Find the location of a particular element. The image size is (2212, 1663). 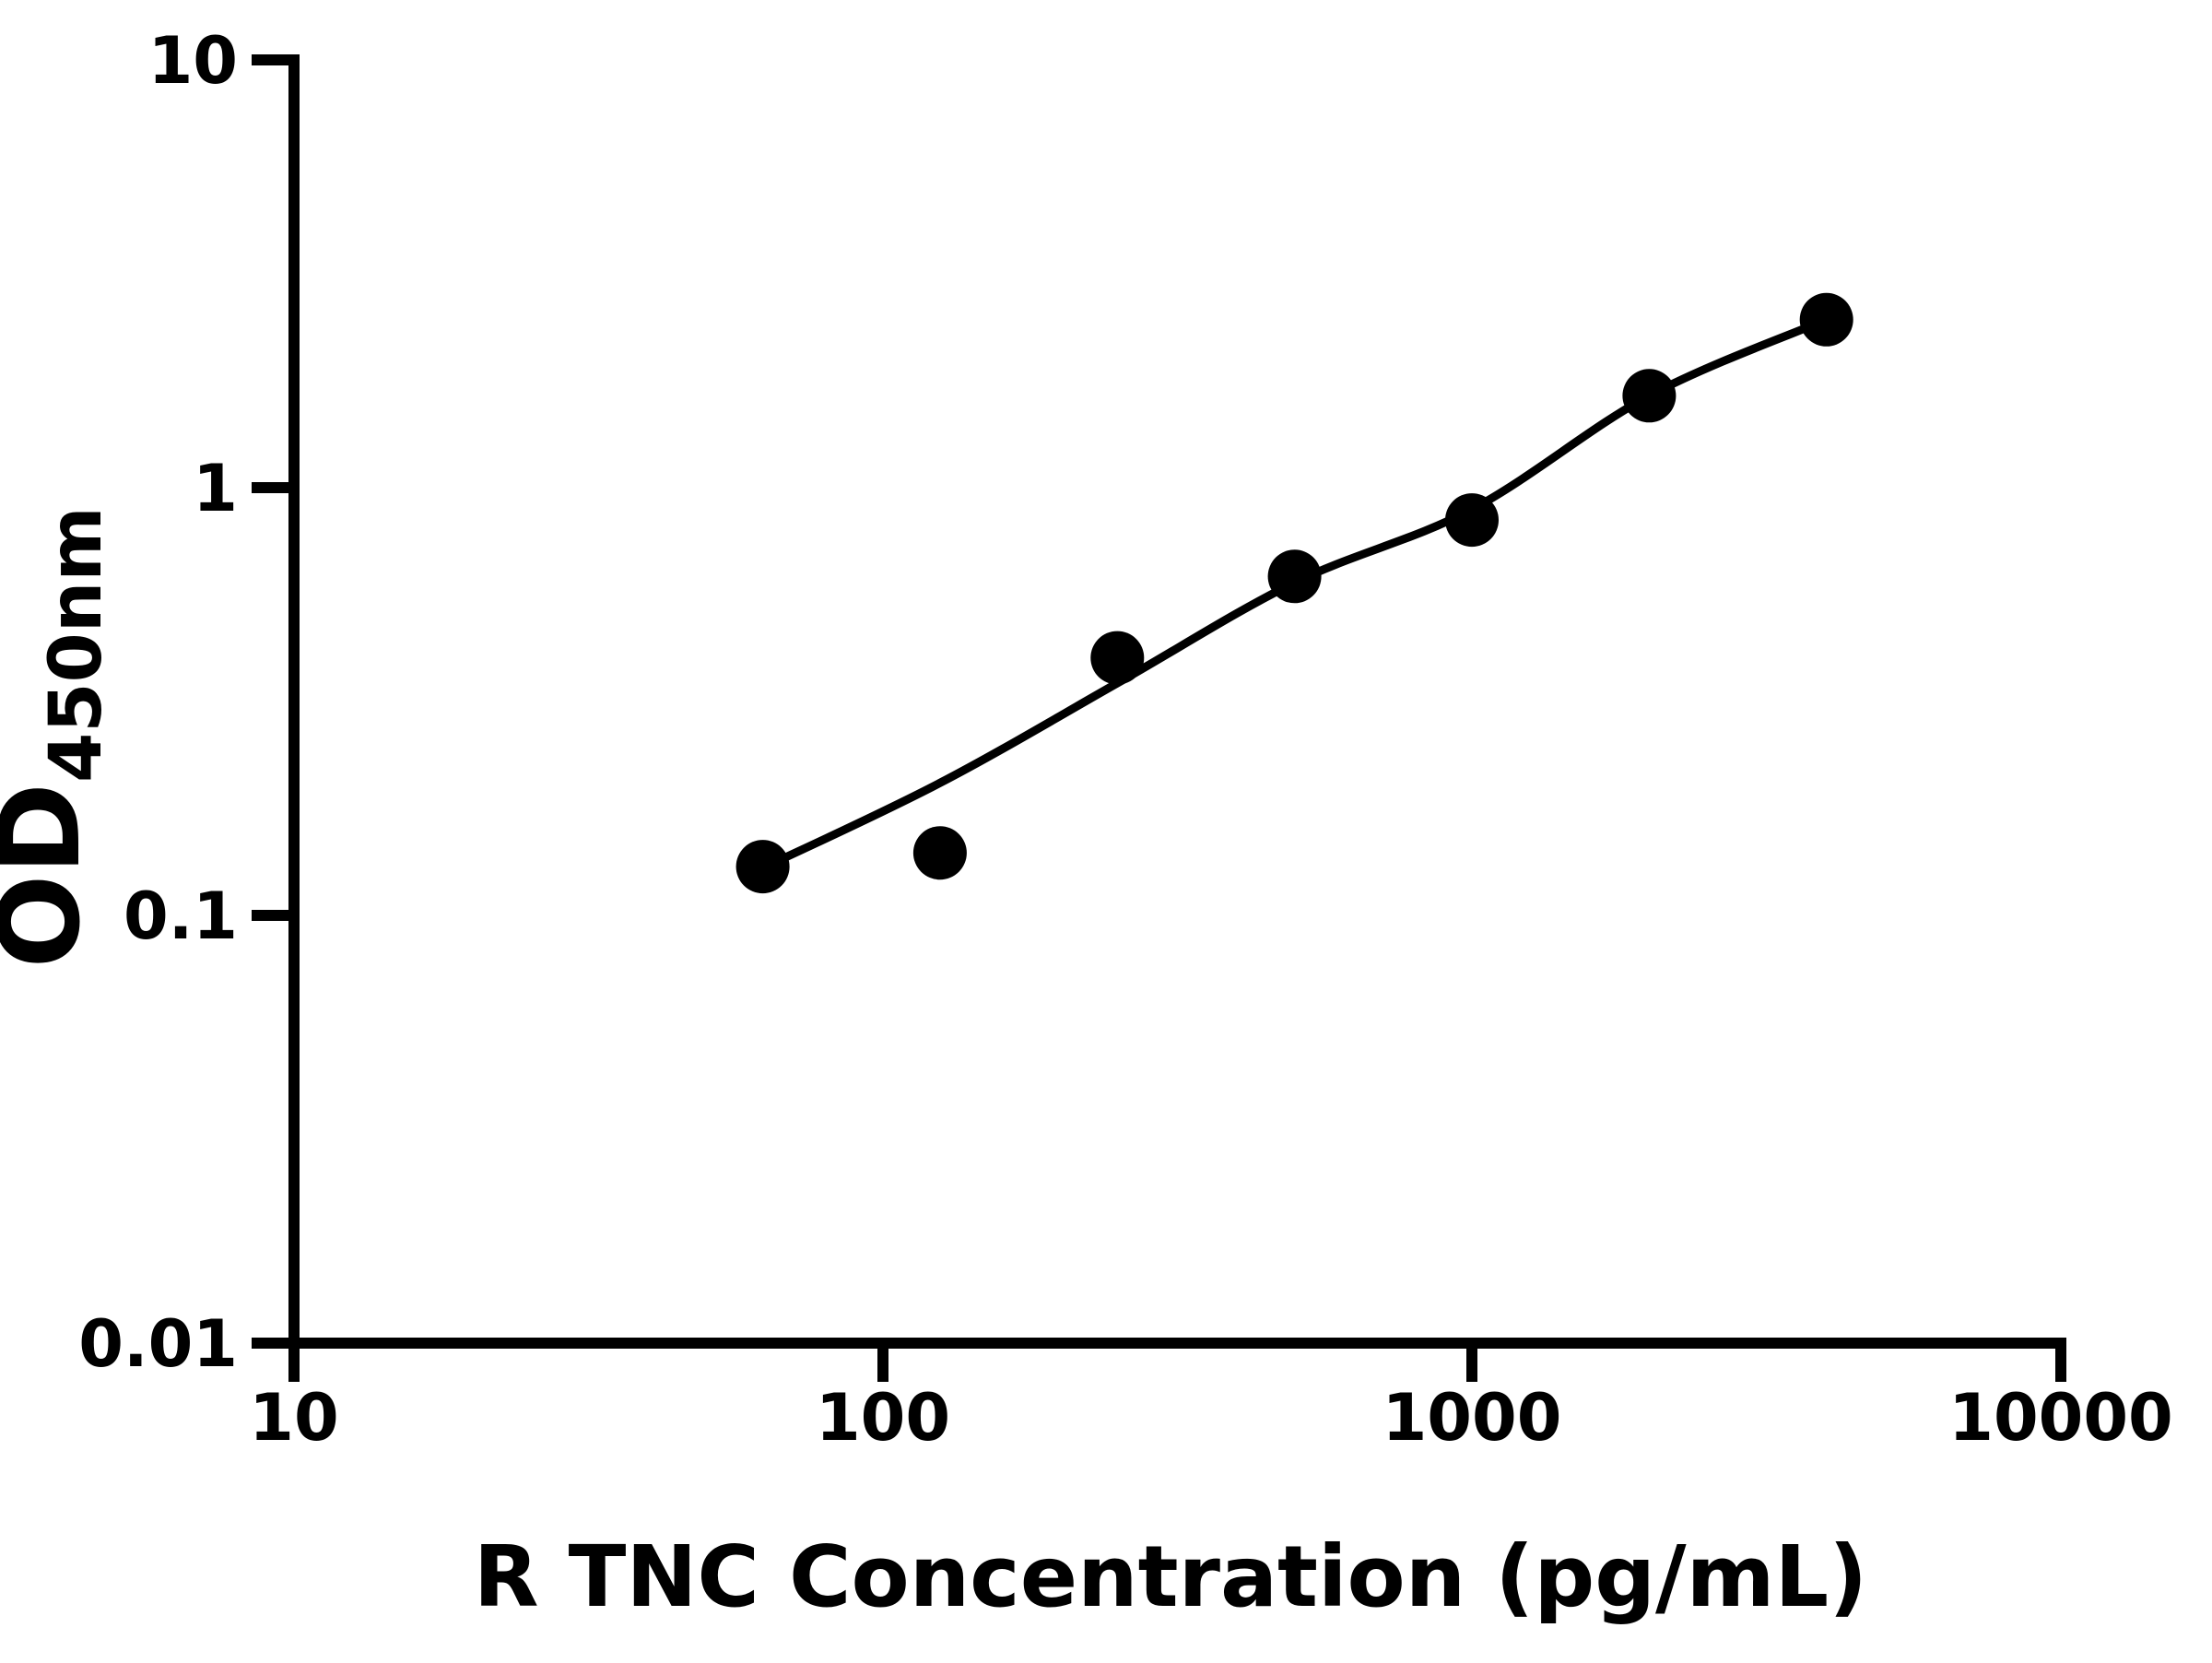

x-tick-label: 10000 is located at coordinates (2060, 1418).